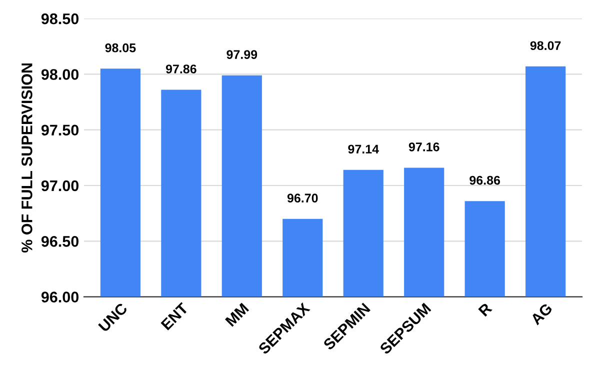 The image size is (600, 371). I want to click on y-tick-label: 98.00, so click(60, 74).